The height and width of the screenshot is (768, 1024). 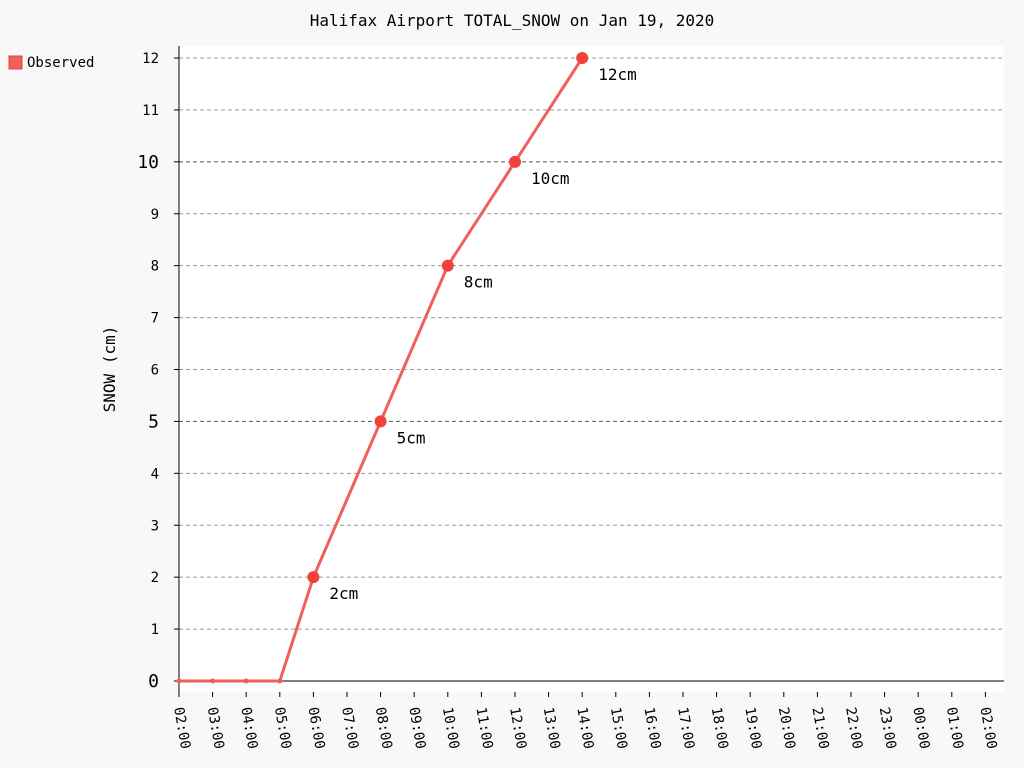 I want to click on data-label: 2cm, so click(x=343, y=593).